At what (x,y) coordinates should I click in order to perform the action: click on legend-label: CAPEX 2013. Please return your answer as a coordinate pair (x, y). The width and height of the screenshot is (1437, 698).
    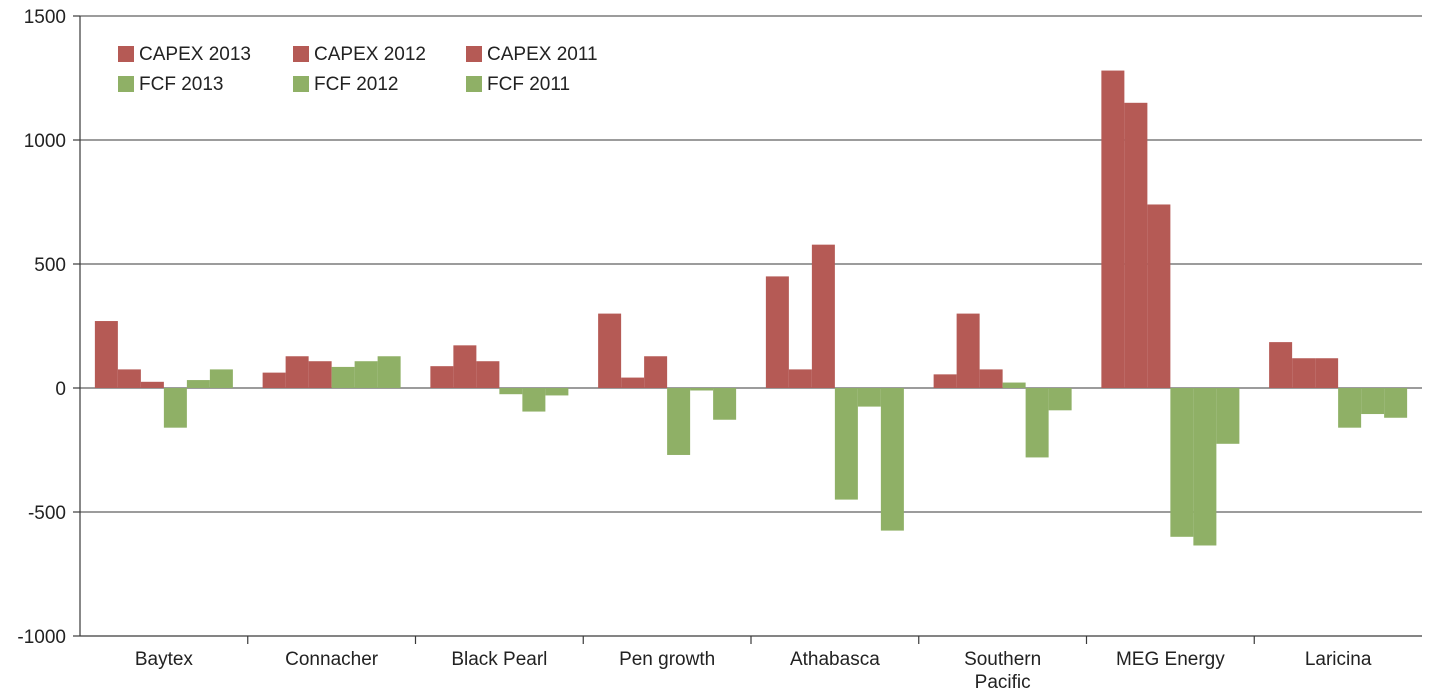
    Looking at the image, I should click on (195, 54).